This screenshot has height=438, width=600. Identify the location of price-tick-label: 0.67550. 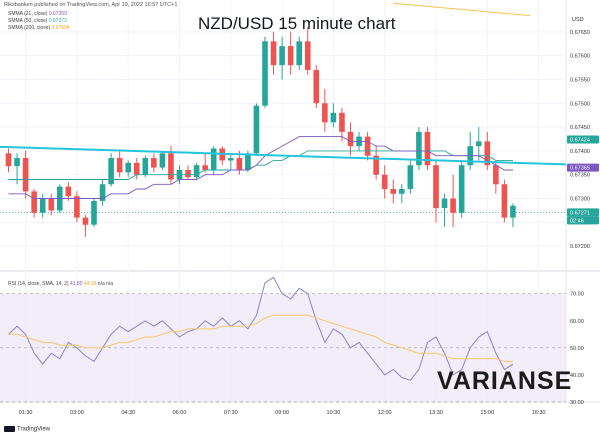
(580, 80).